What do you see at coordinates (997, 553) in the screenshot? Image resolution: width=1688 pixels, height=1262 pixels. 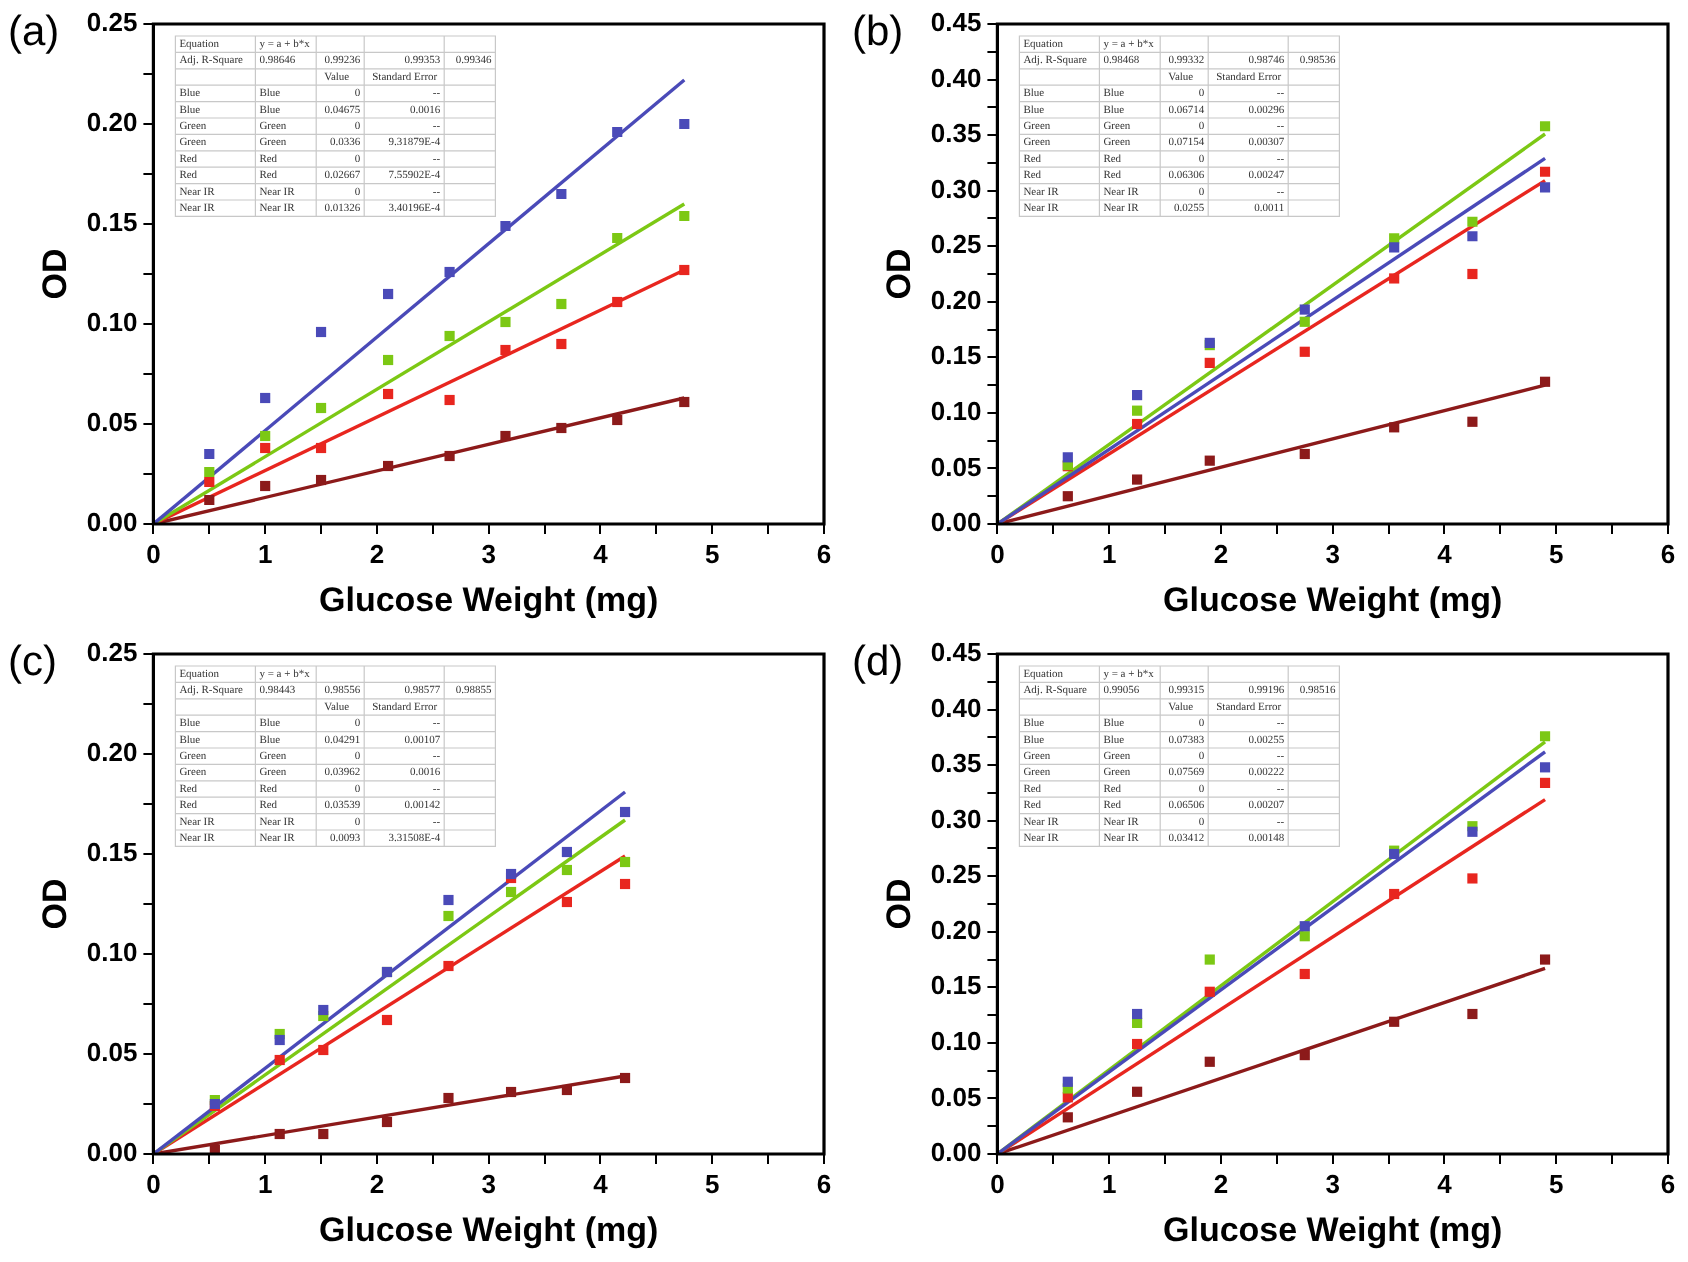 I see `x-tick-label: 0` at bounding box center [997, 553].